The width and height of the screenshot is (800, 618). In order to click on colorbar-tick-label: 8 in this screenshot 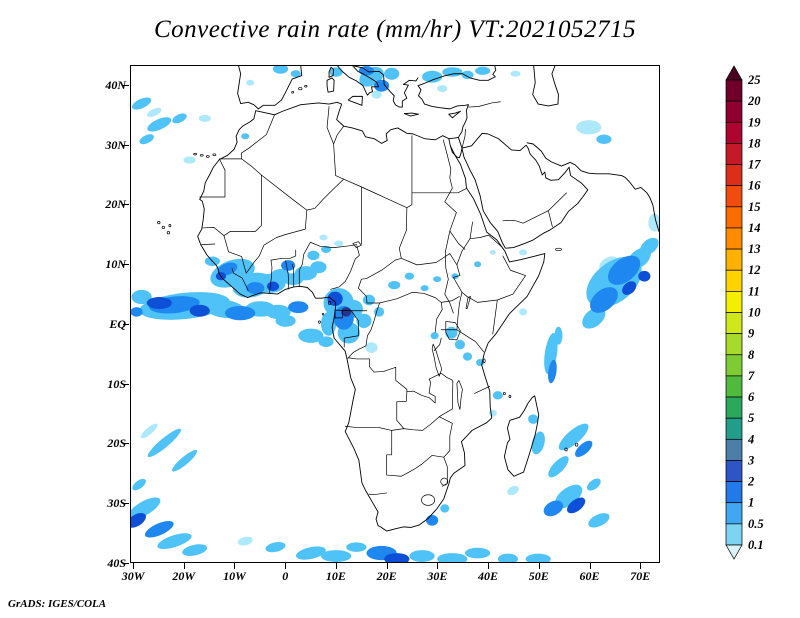, I will do `click(751, 355)`.